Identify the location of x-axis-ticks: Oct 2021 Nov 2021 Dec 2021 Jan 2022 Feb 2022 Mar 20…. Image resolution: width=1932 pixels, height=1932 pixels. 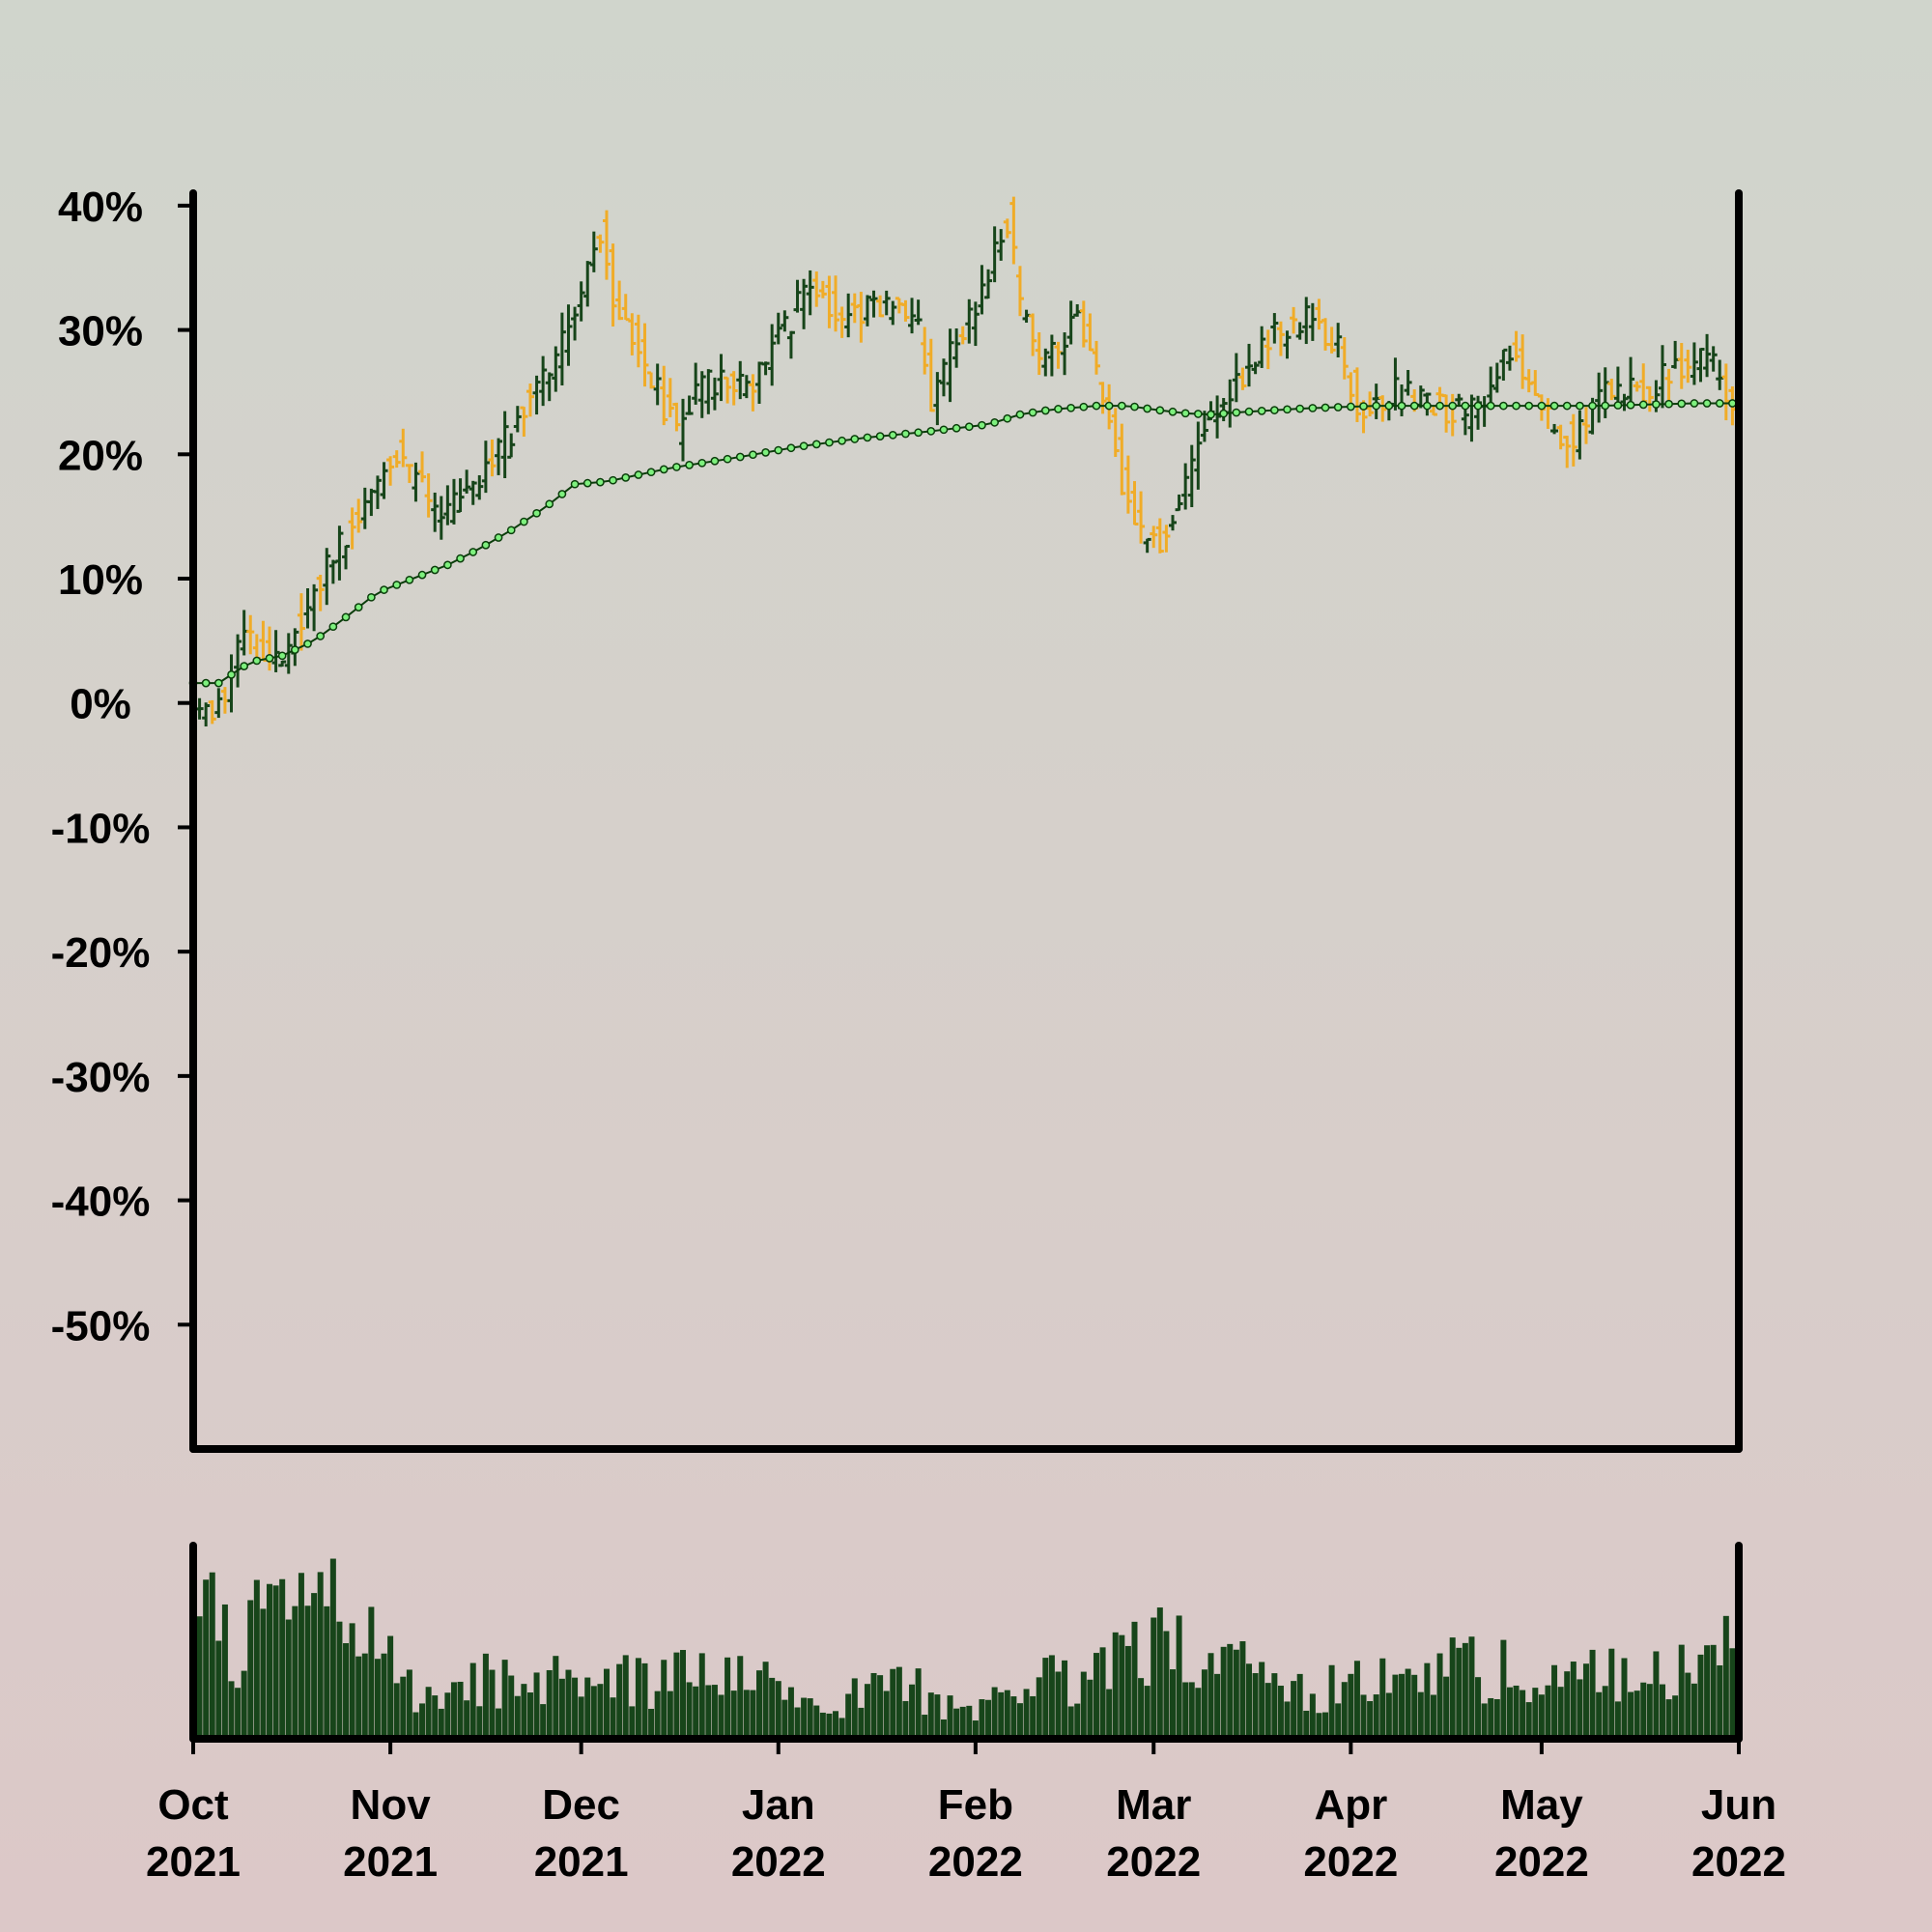
(966, 1812).